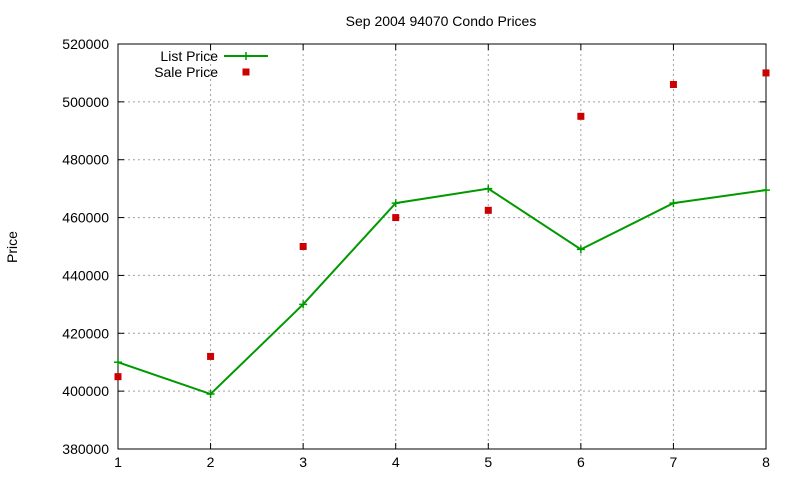  What do you see at coordinates (186, 72) in the screenshot?
I see `legend-label-sale-price: Sale Price` at bounding box center [186, 72].